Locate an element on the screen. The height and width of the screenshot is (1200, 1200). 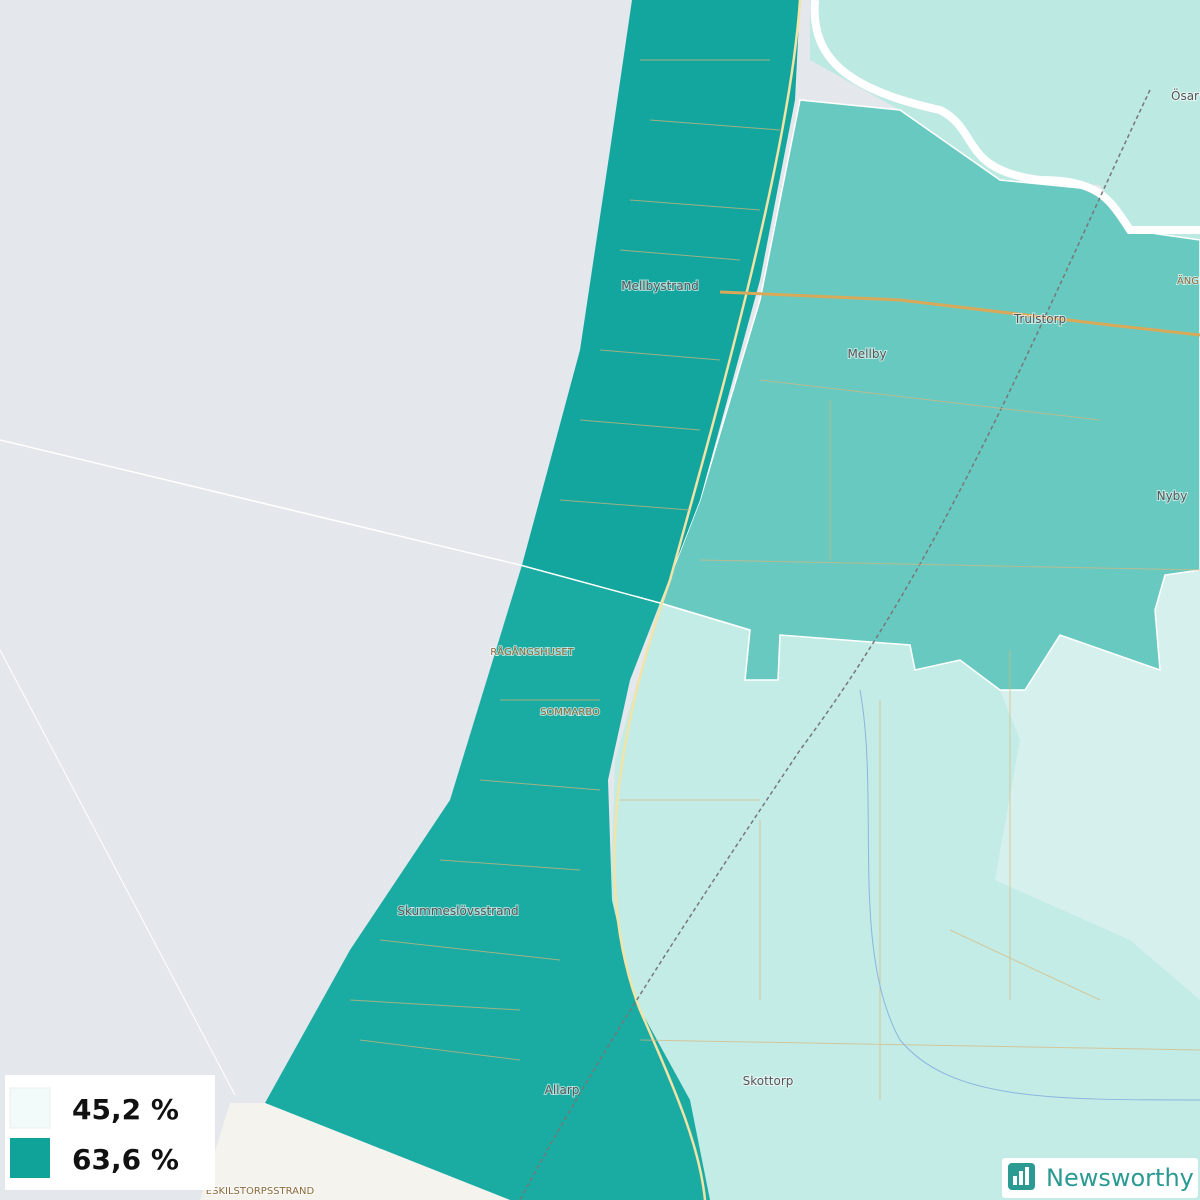
place-label: Skottorp is located at coordinates (768, 1081).